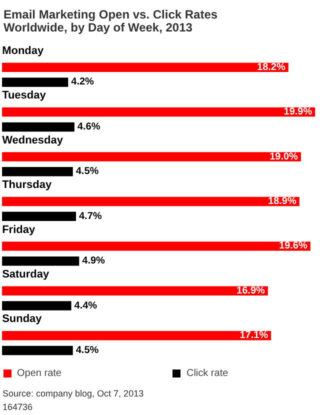 This screenshot has height=415, width=324. I want to click on chart-title: Email Marketing Open vs. Click Rates Worldwide, by Day of Week, 2013, so click(111, 21).